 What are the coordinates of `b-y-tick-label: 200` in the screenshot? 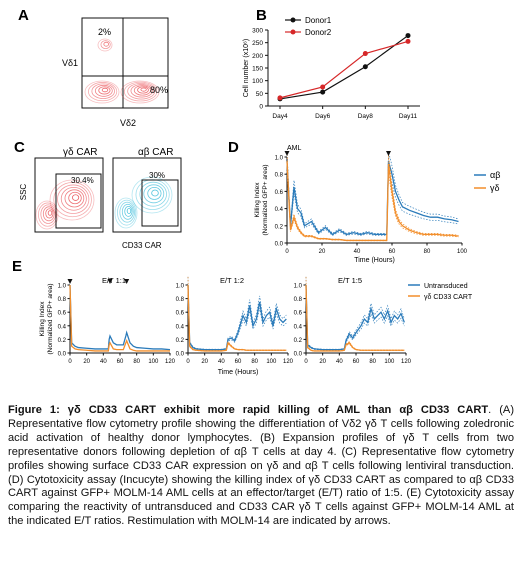 It's located at (257, 56).